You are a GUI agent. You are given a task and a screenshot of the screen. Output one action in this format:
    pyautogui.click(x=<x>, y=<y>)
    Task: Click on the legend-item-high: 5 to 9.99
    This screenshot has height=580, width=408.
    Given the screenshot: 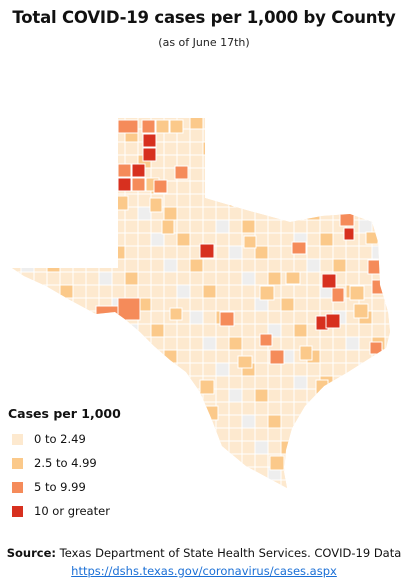 What is the action you would take?
    pyautogui.click(x=64, y=487)
    